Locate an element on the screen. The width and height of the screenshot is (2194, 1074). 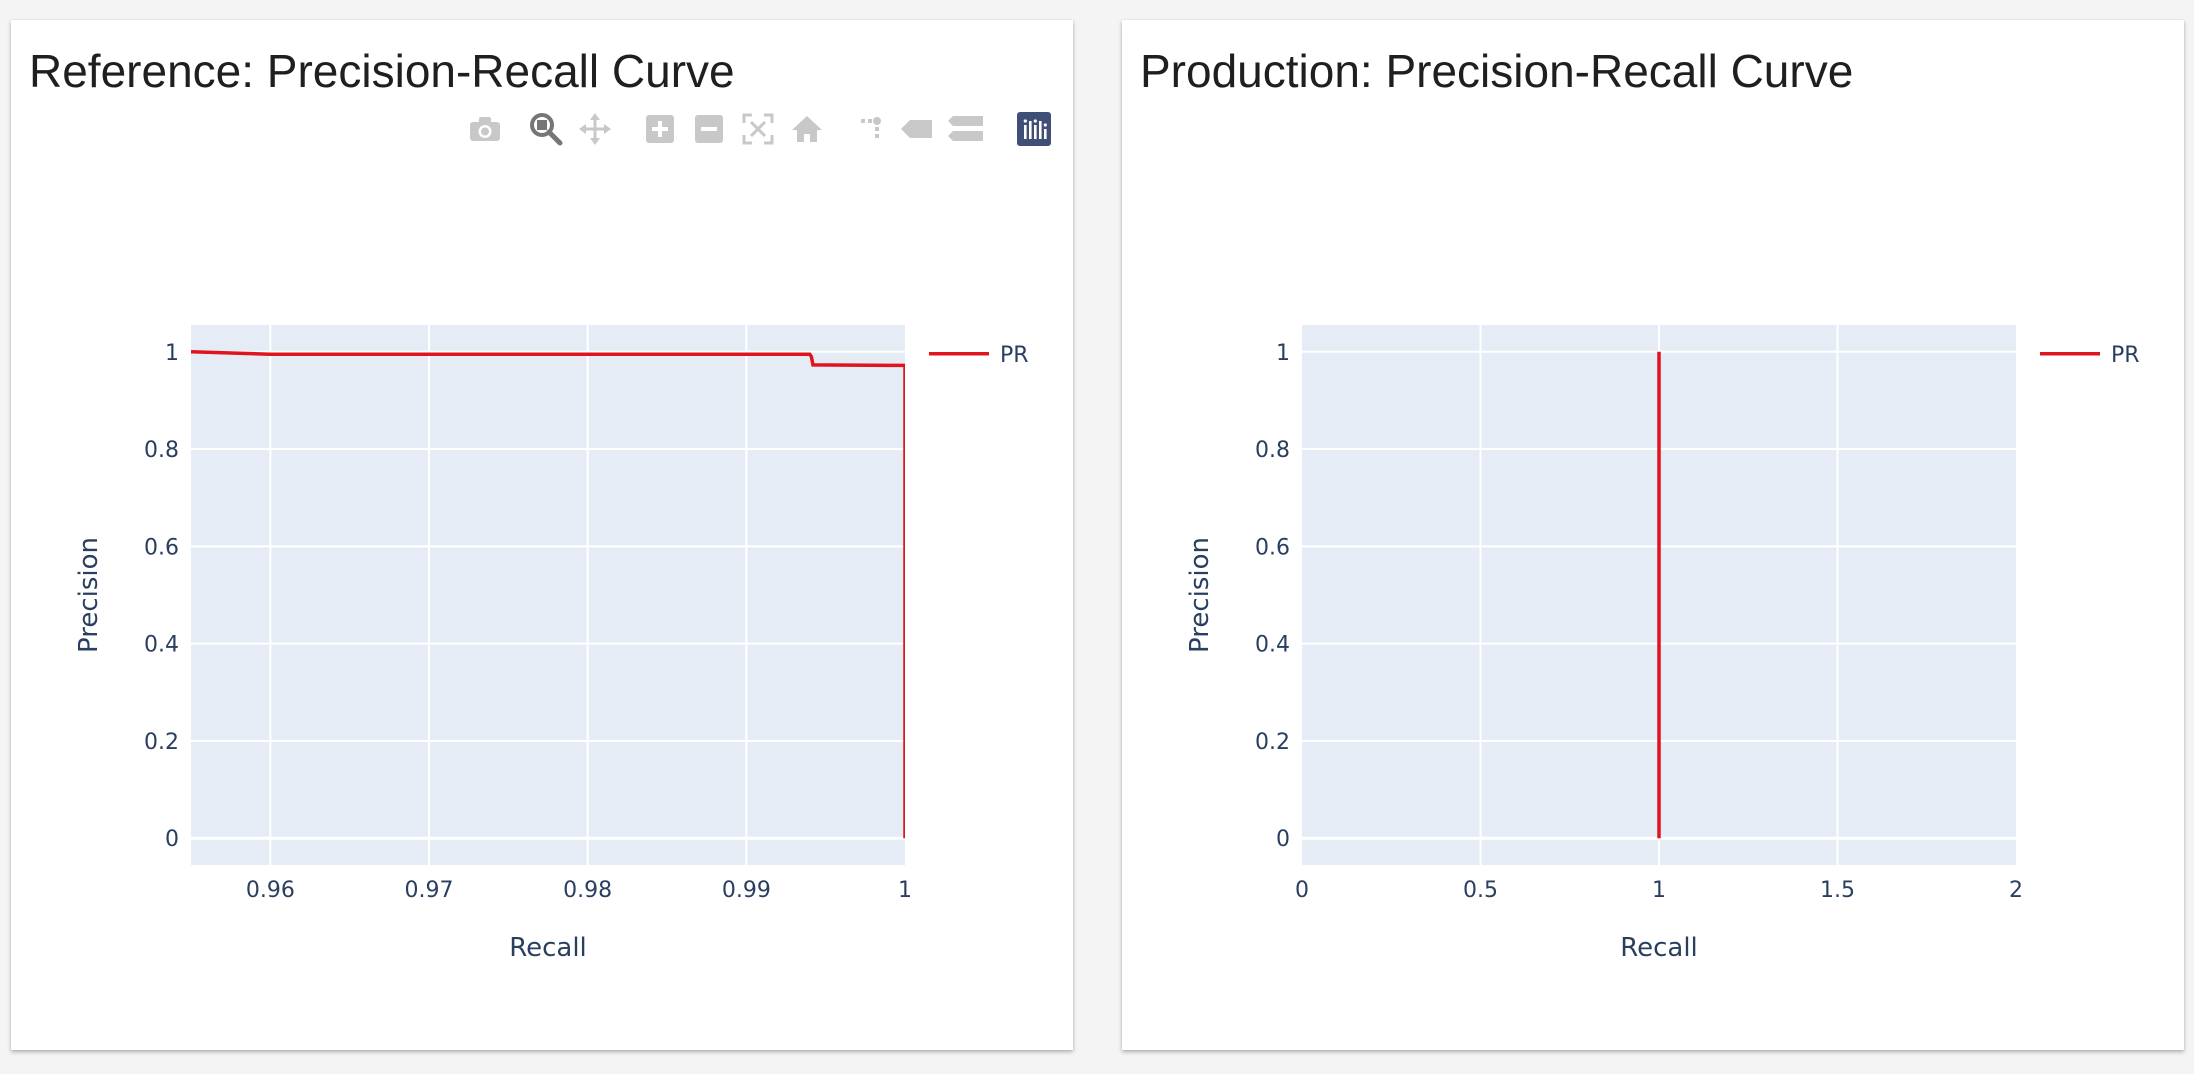
reference-chart-title: Reference: Precision-Recall Curve is located at coordinates (382, 71).